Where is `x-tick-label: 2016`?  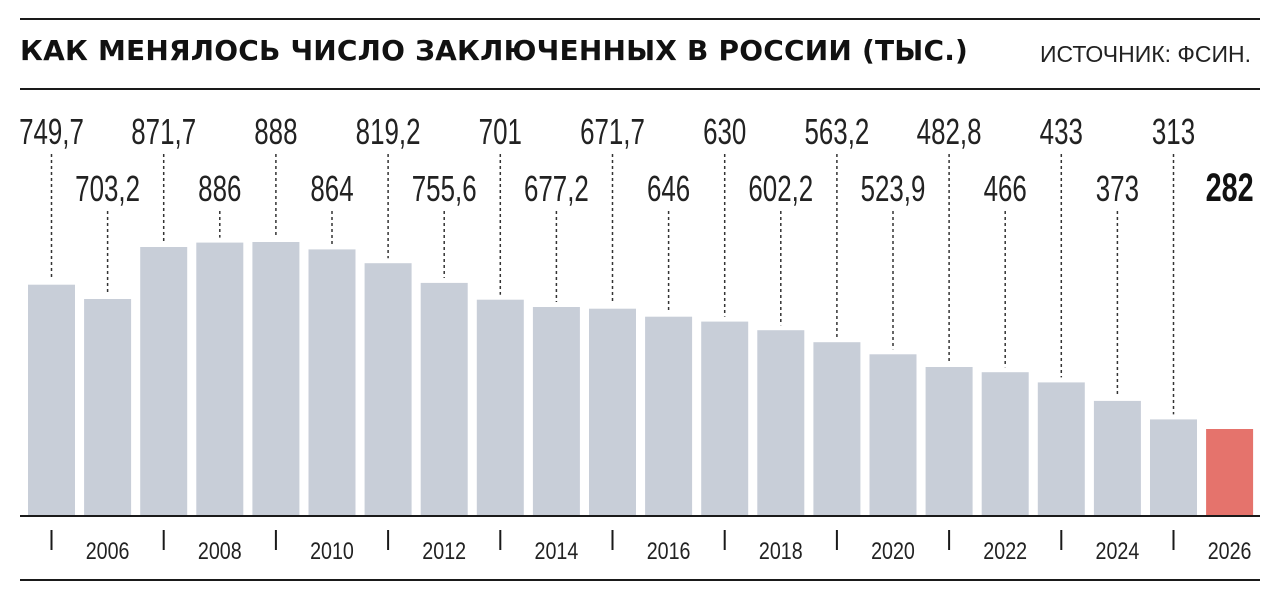 x-tick-label: 2016 is located at coordinates (669, 550).